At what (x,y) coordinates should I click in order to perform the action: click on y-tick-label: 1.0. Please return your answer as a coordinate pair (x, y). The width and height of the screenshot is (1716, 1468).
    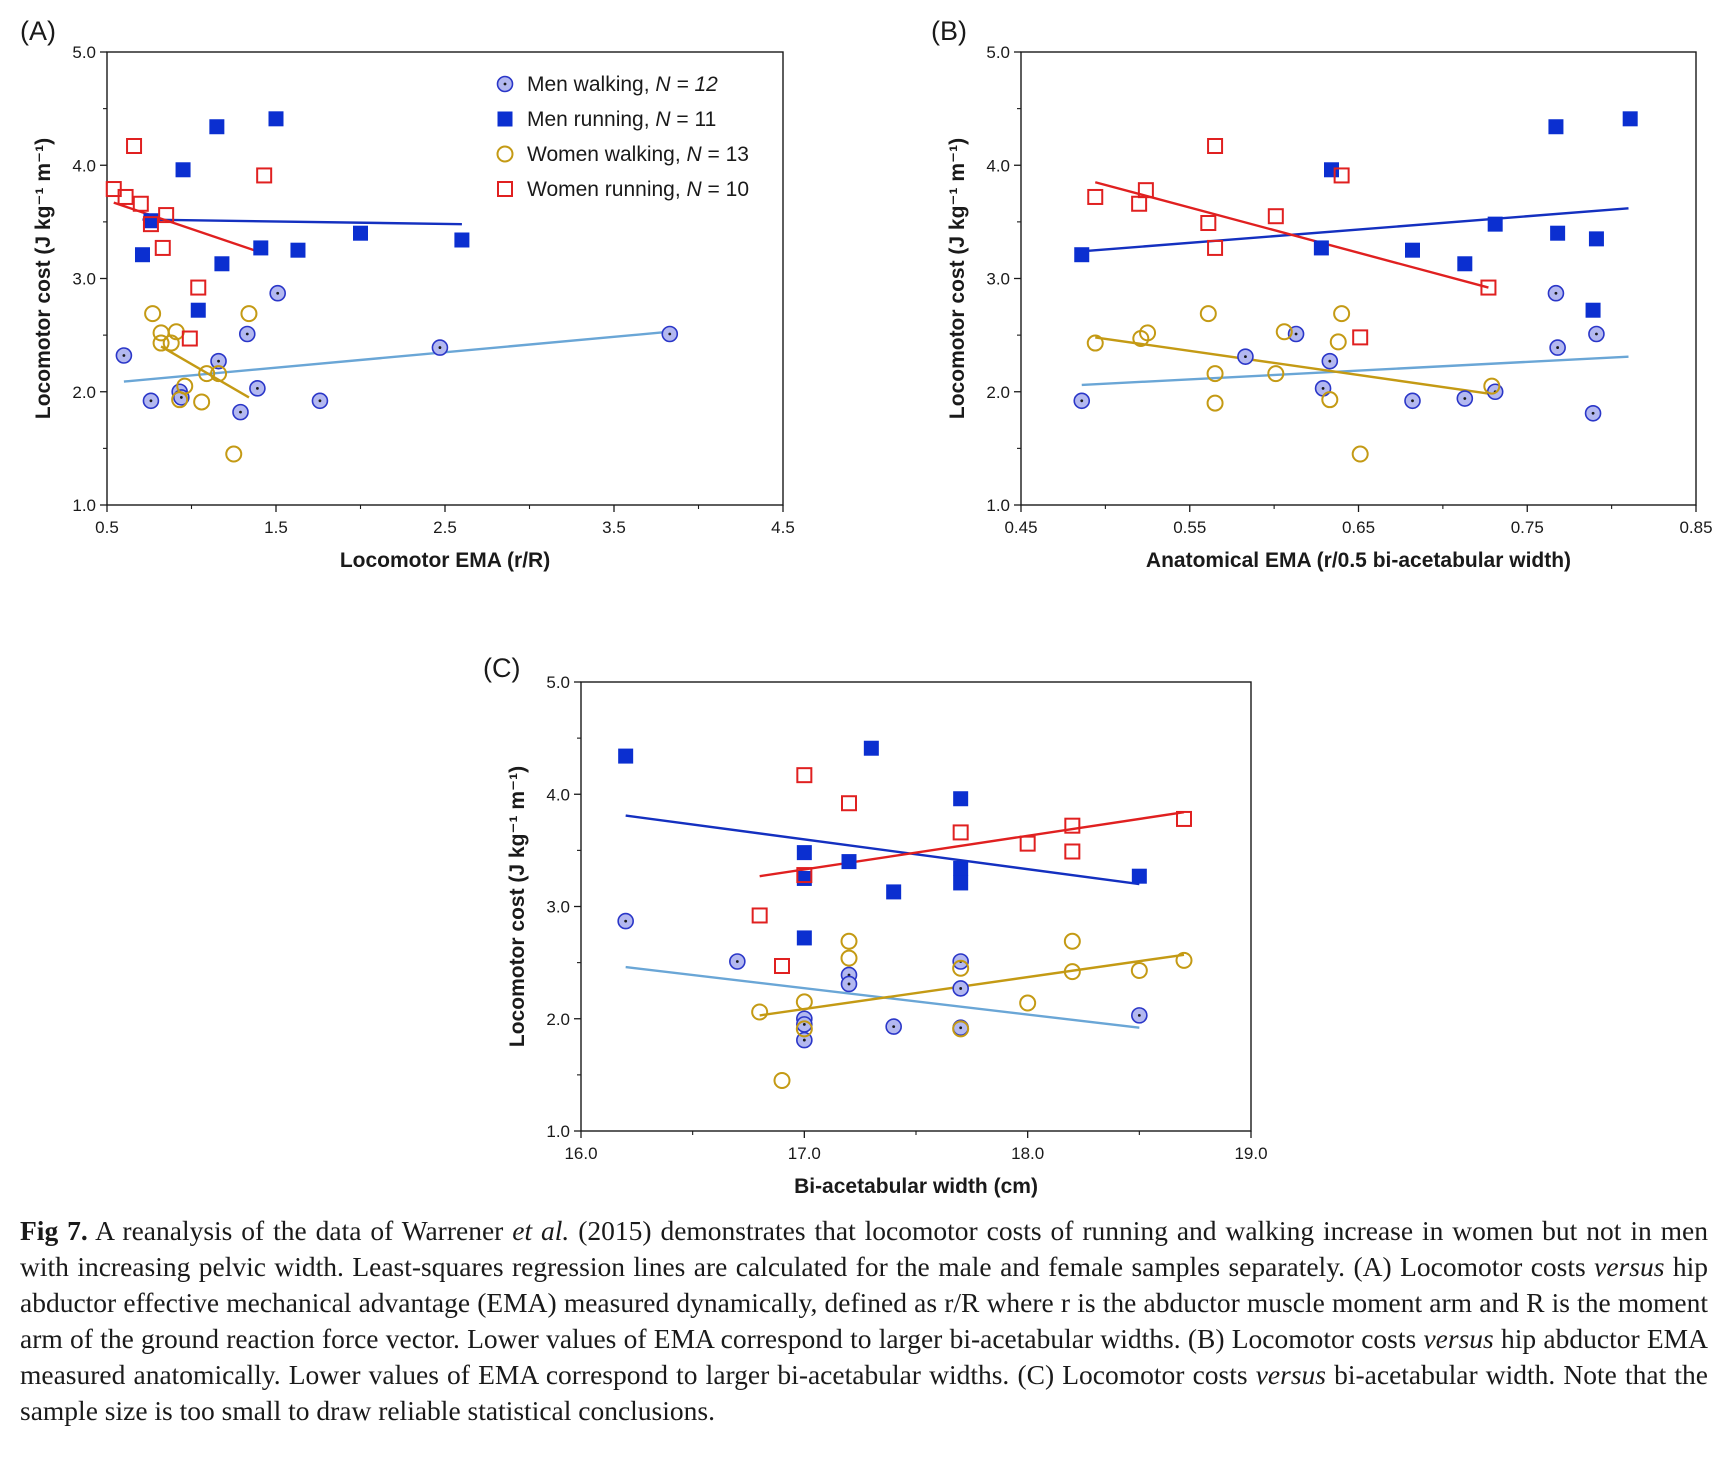
    Looking at the image, I should click on (558, 1131).